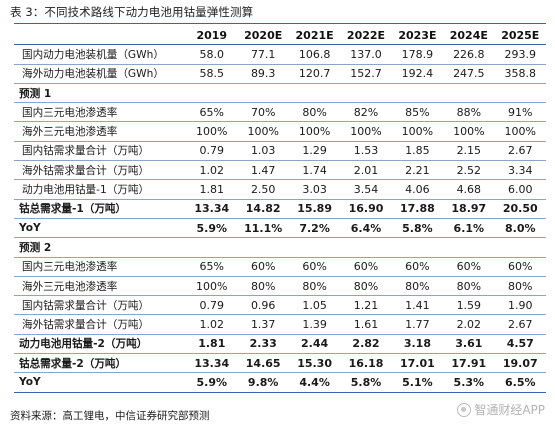 This screenshot has height=430, width=555. I want to click on table-cell: 6.5%, so click(520, 382).